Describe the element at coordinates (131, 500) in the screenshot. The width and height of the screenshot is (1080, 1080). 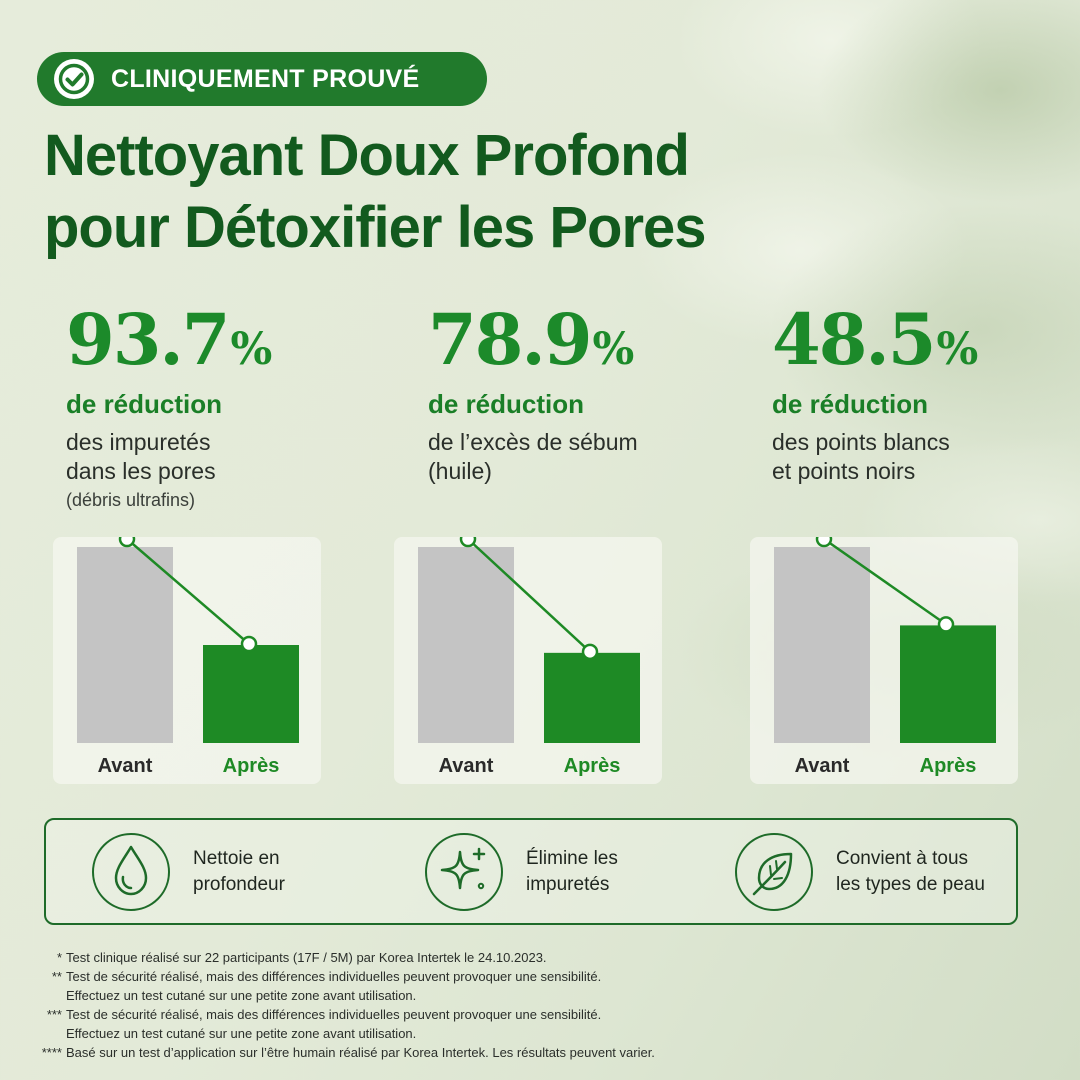
I see `stat-note: (débris ultrafins)` at that location.